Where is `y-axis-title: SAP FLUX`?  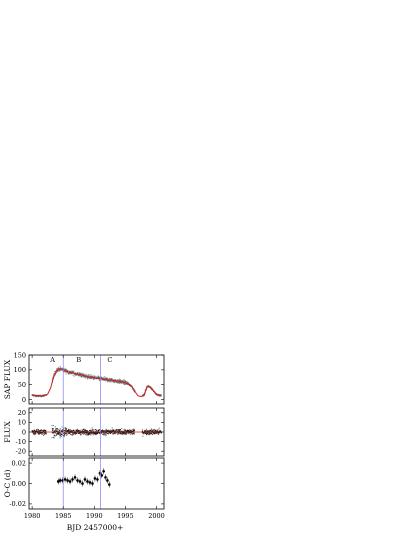 y-axis-title: SAP FLUX is located at coordinates (7, 379).